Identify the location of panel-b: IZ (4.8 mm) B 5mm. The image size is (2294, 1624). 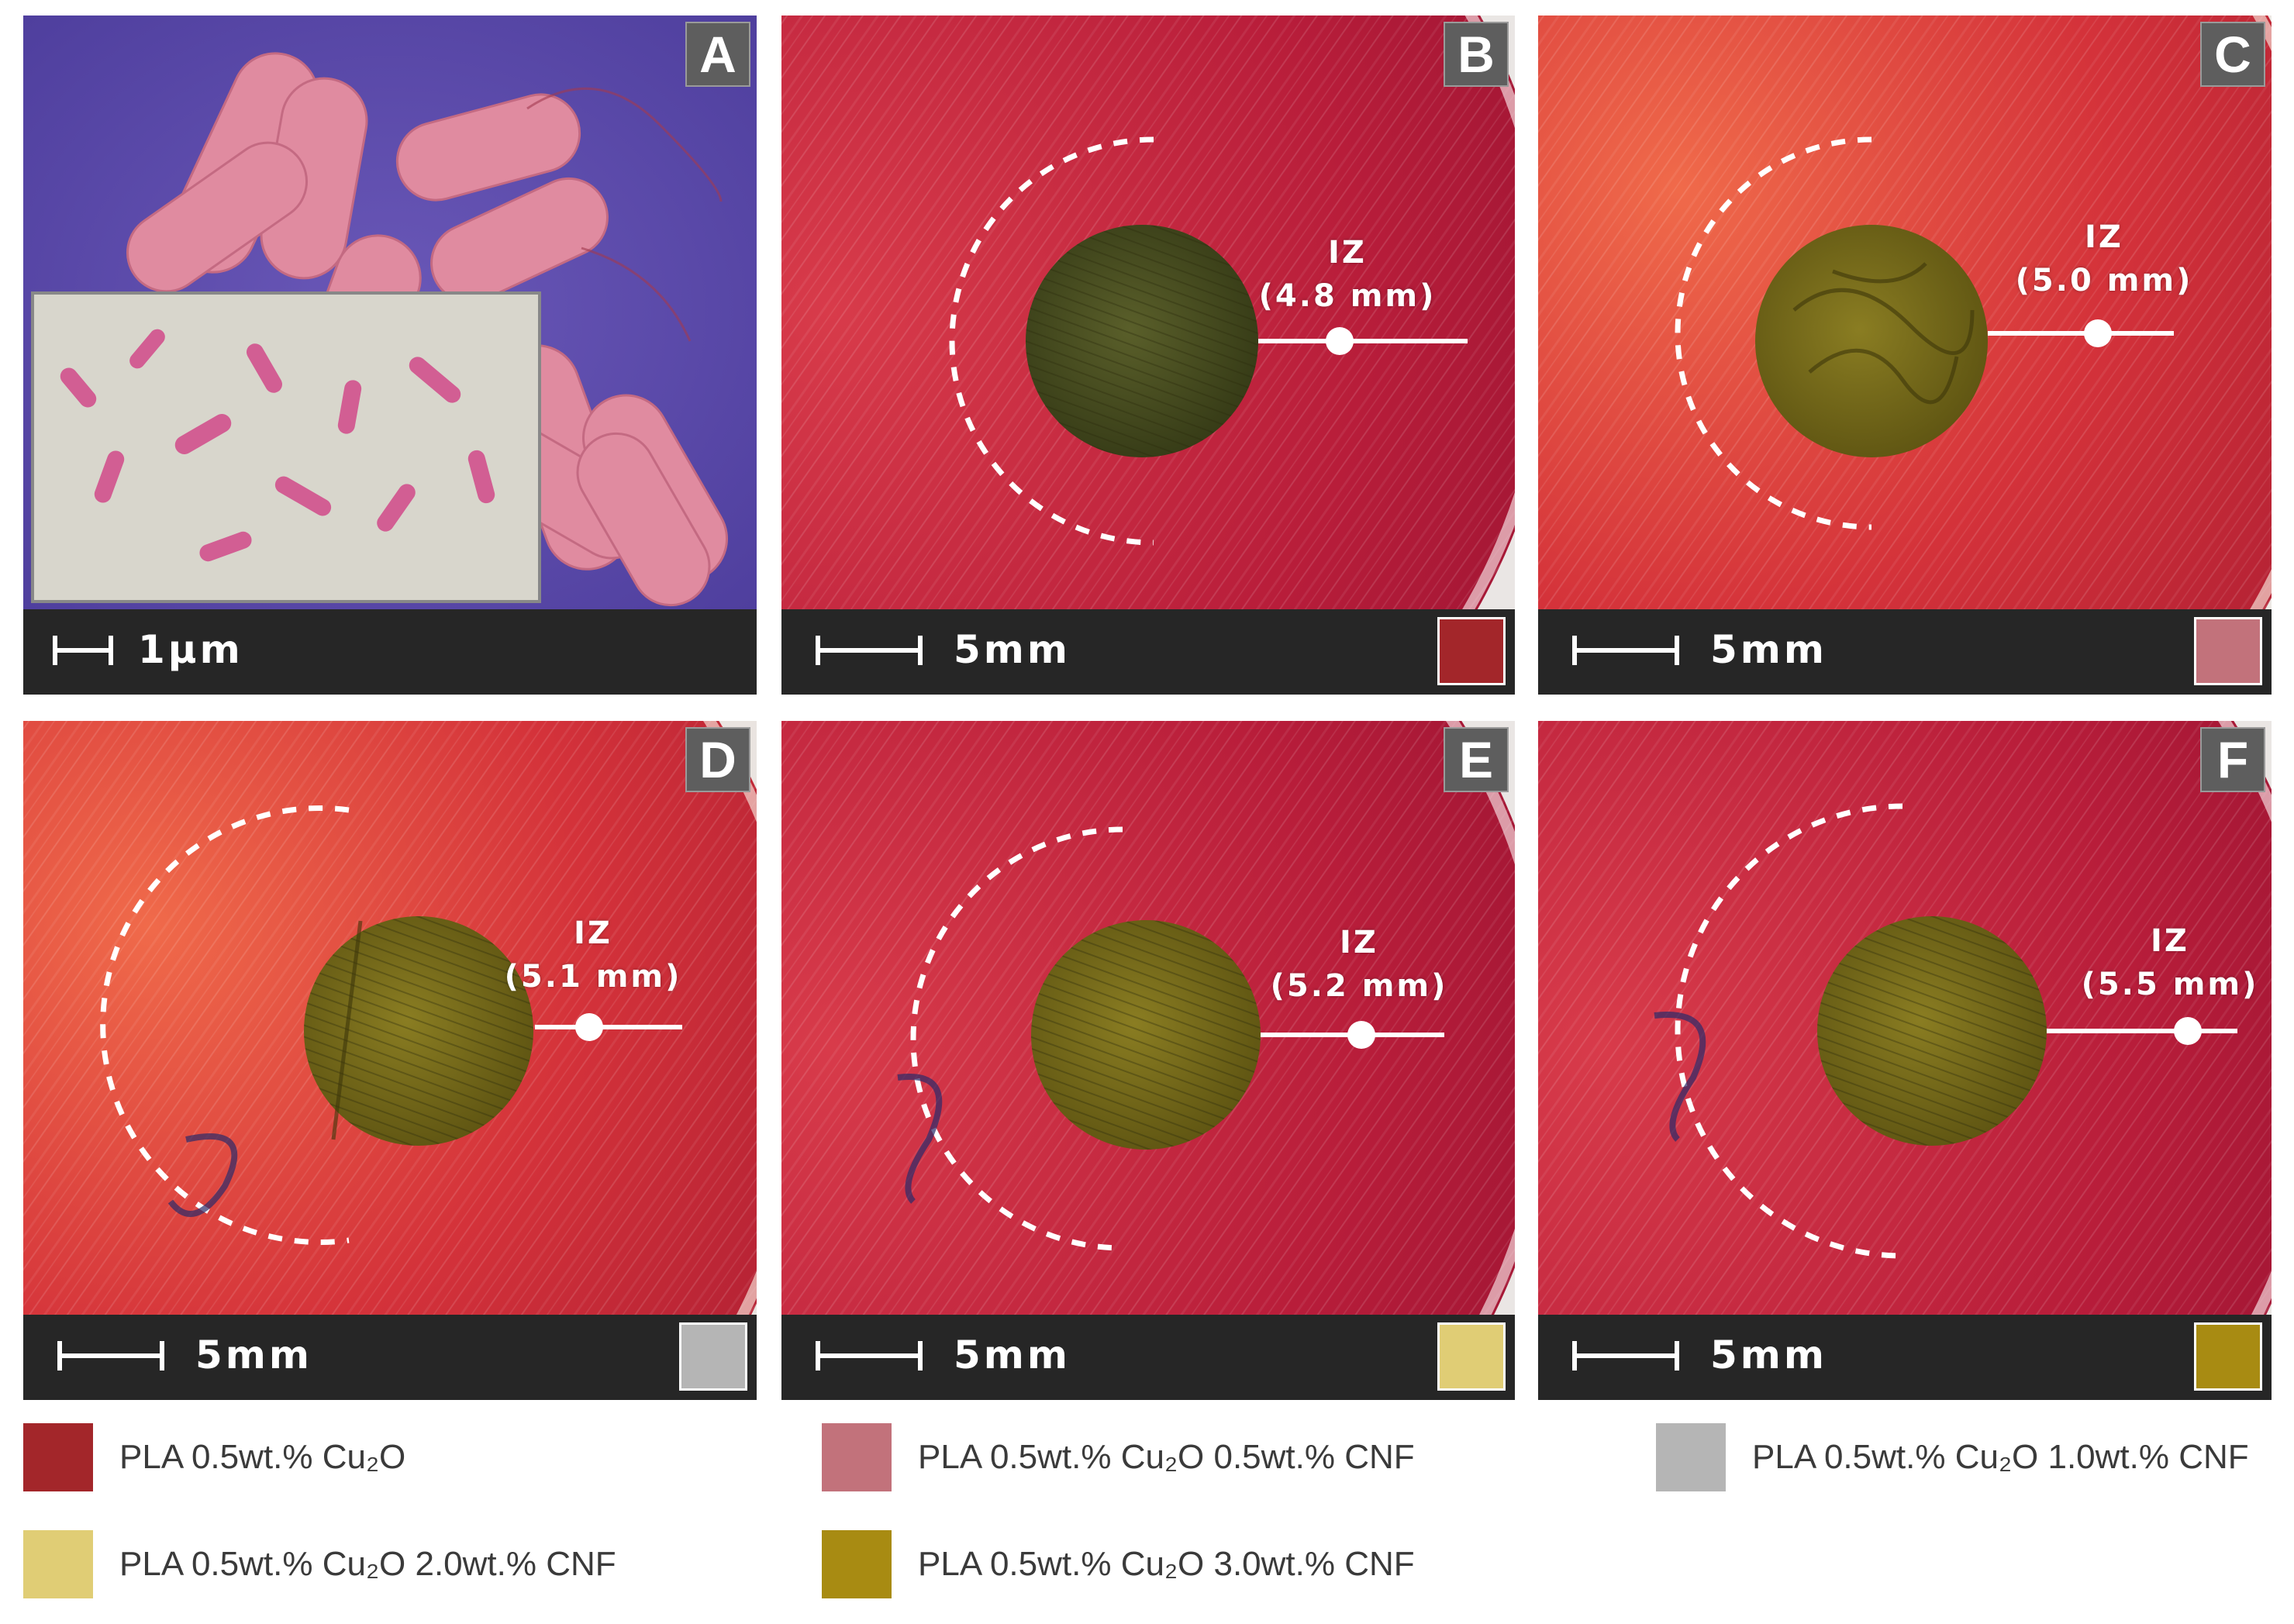
(1148, 355).